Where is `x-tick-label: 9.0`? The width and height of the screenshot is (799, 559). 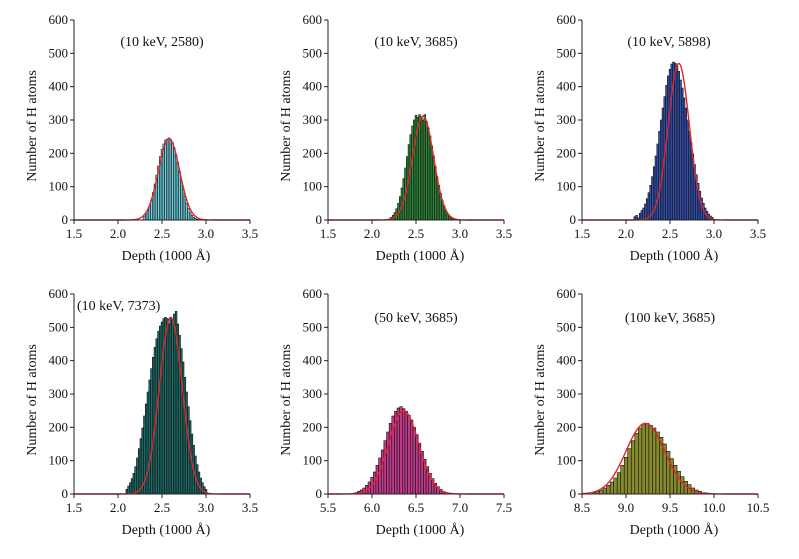
x-tick-label: 9.0 is located at coordinates (626, 507).